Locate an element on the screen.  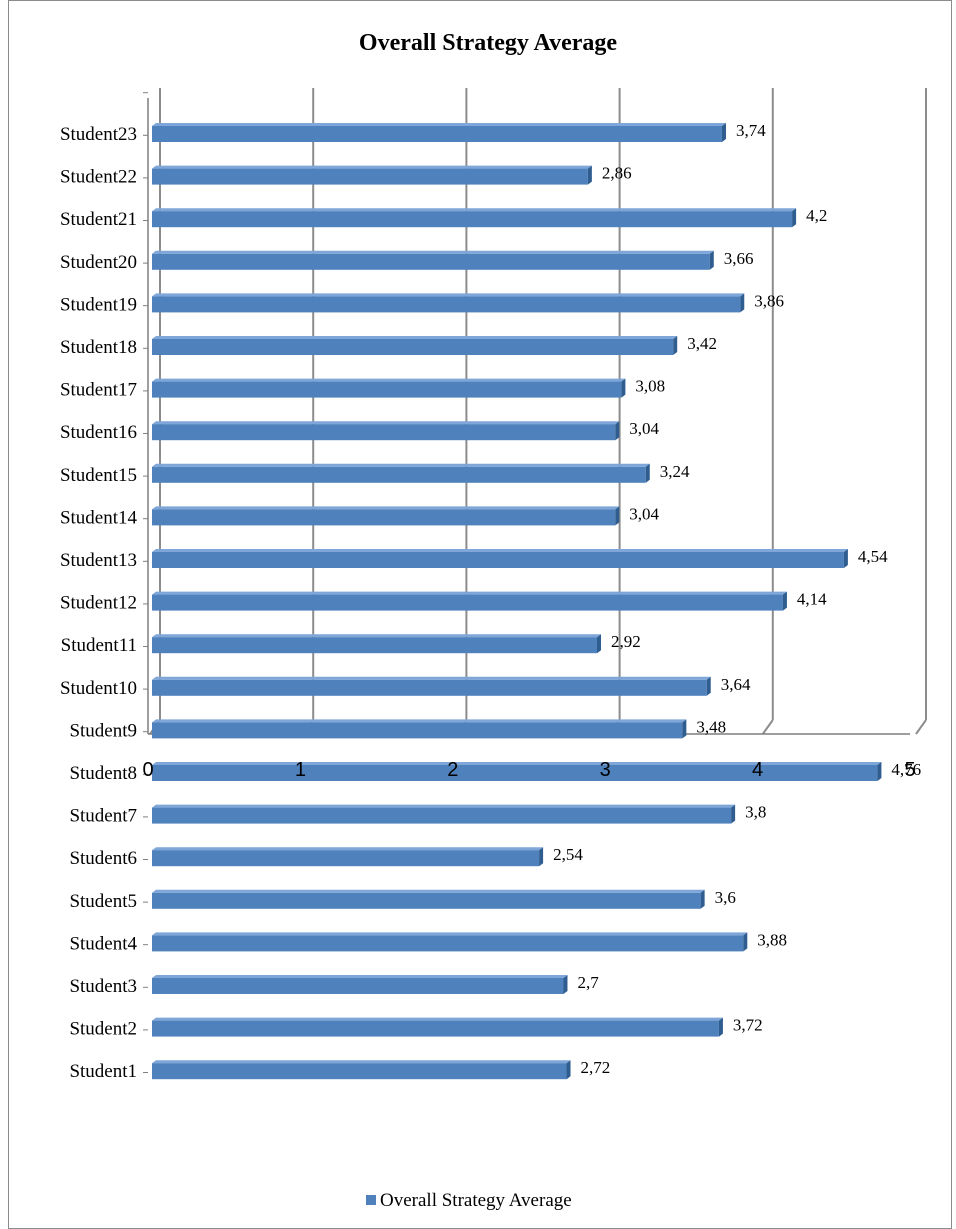
data-label: 3,6 is located at coordinates (725, 897).